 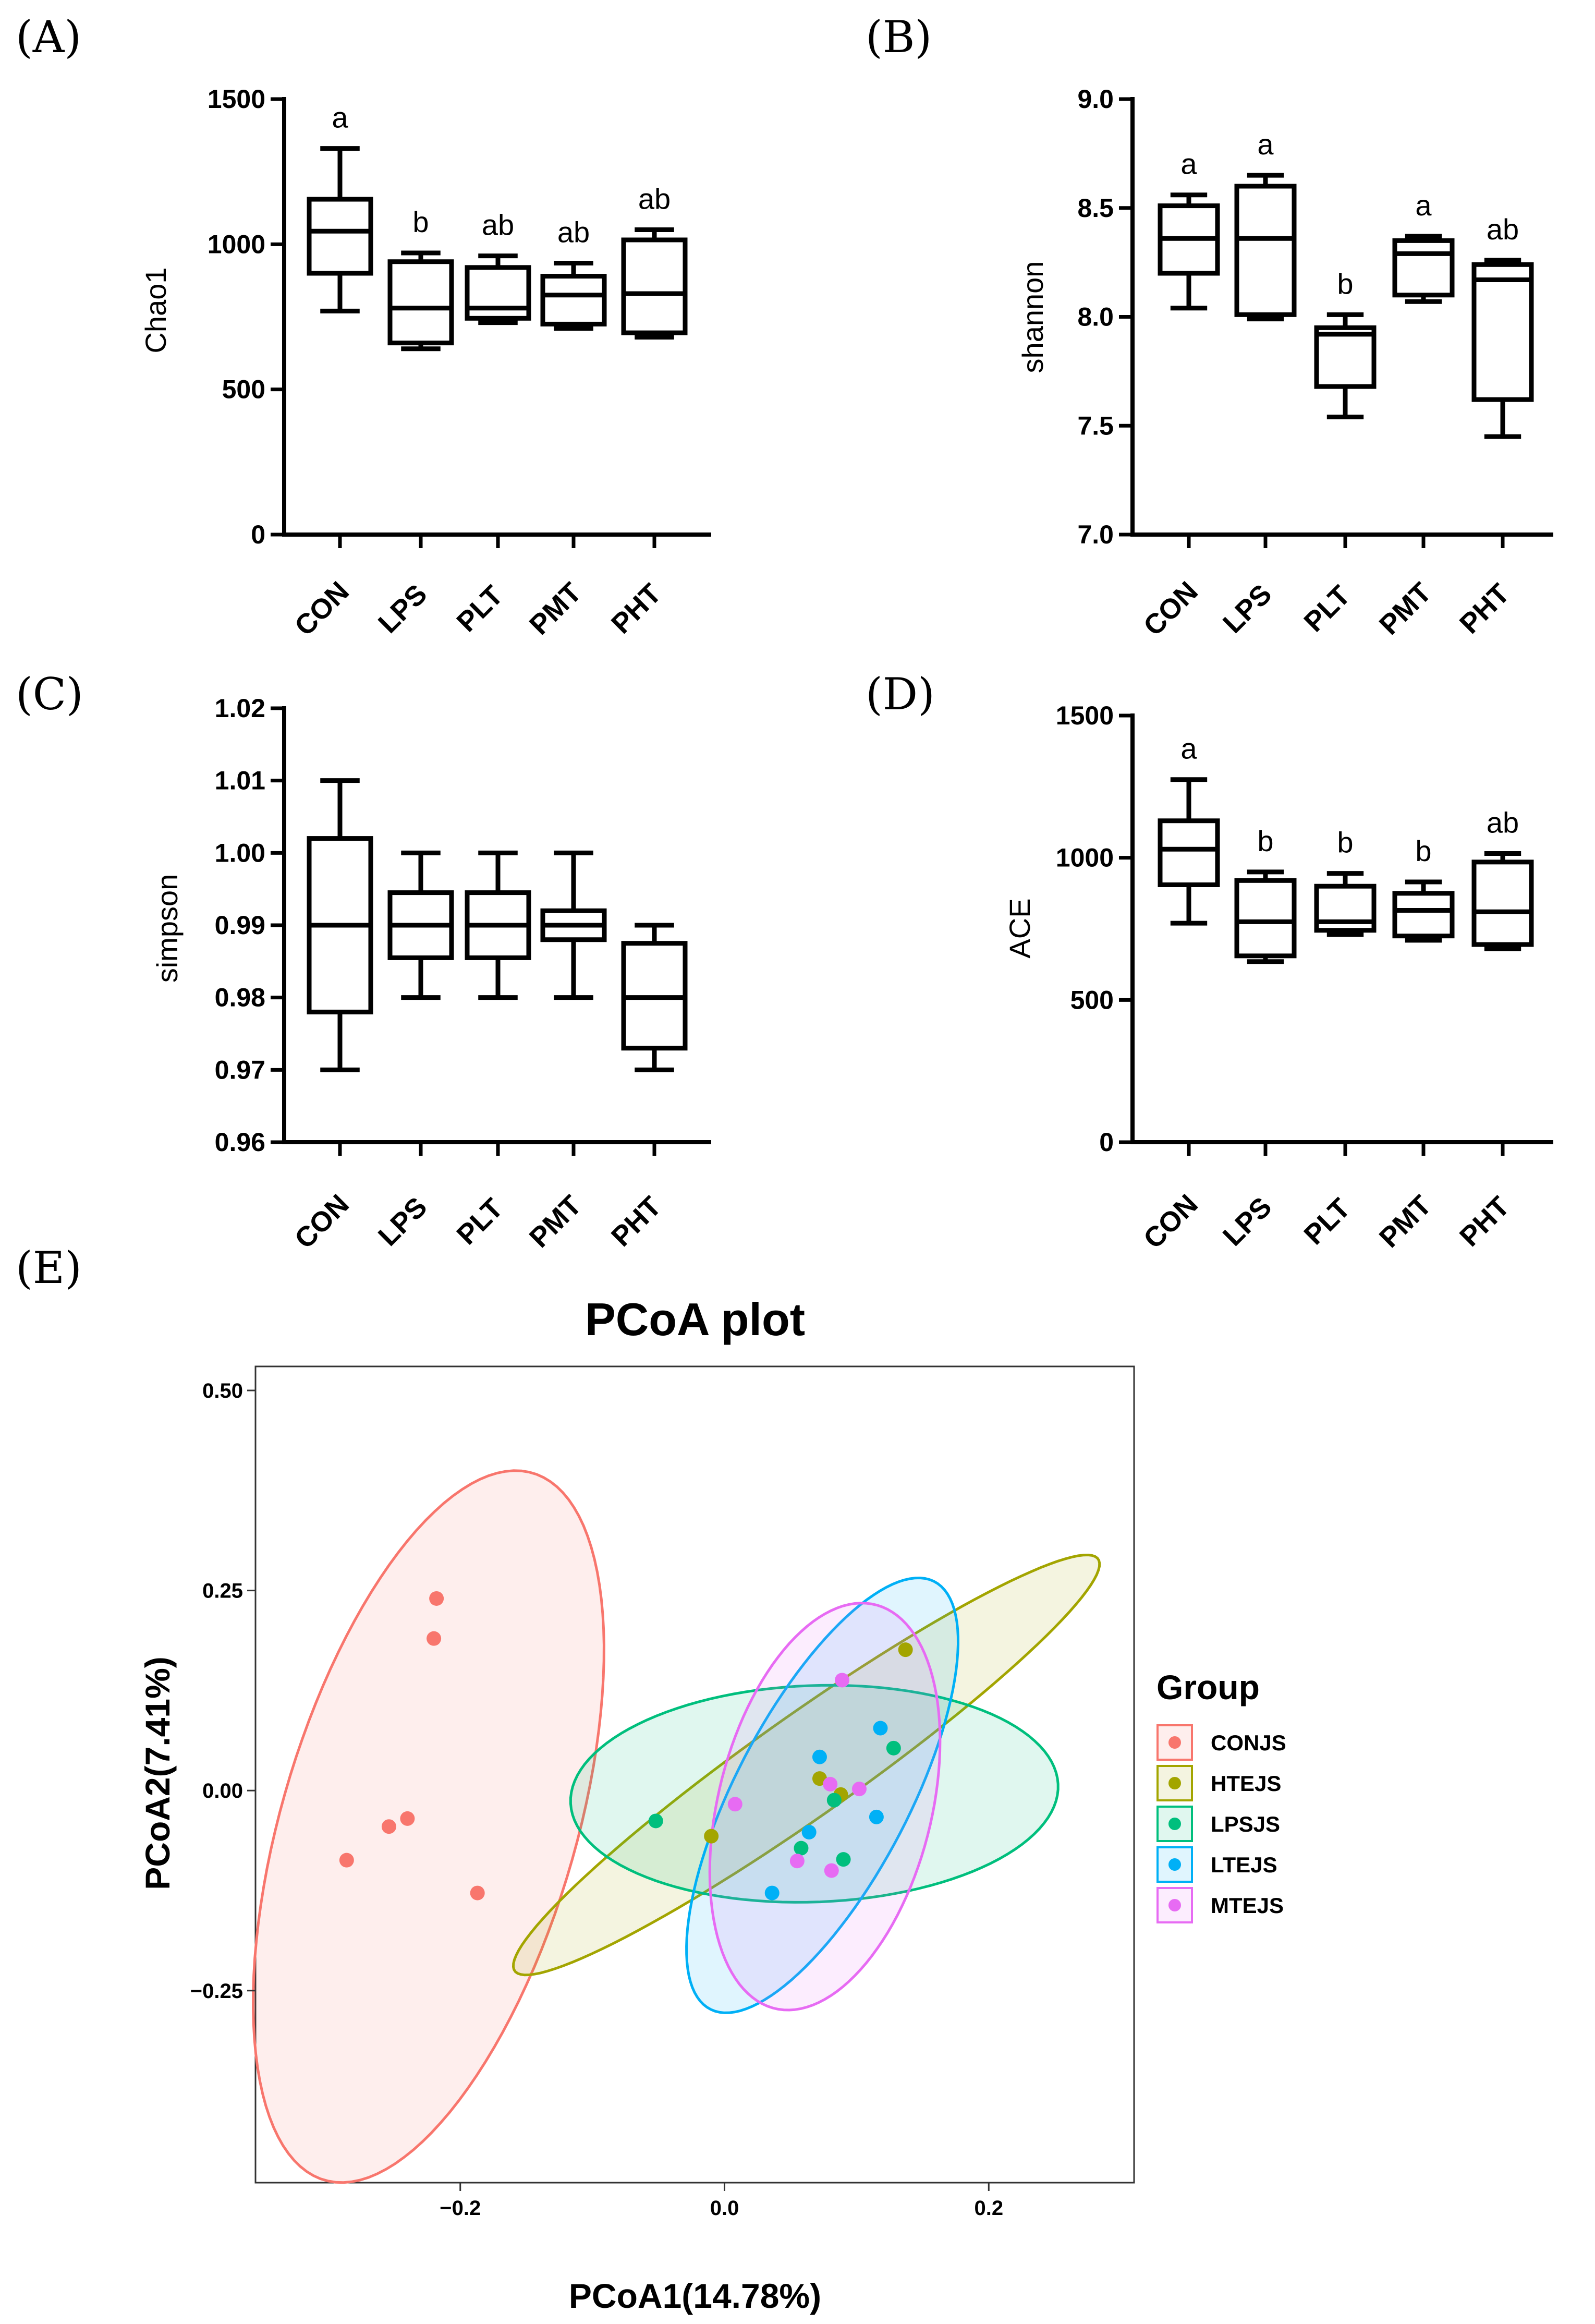 What do you see at coordinates (496, 322) in the screenshot?
I see `axes-a` at bounding box center [496, 322].